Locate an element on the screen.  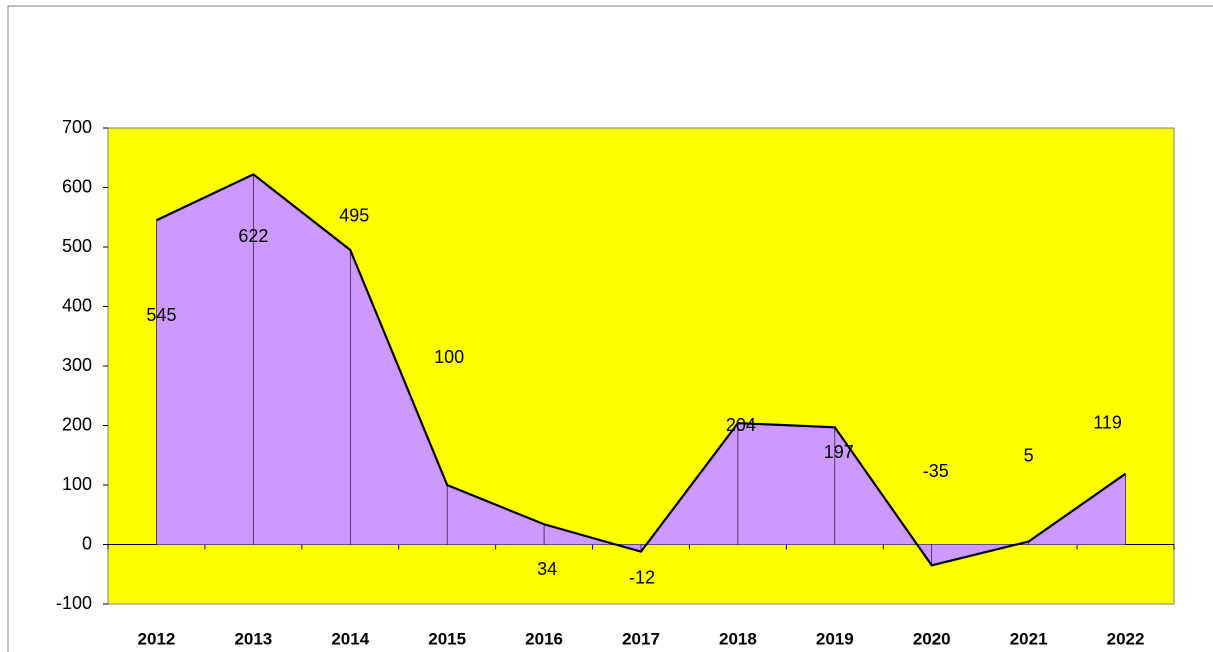
data-label: 197 is located at coordinates (839, 452).